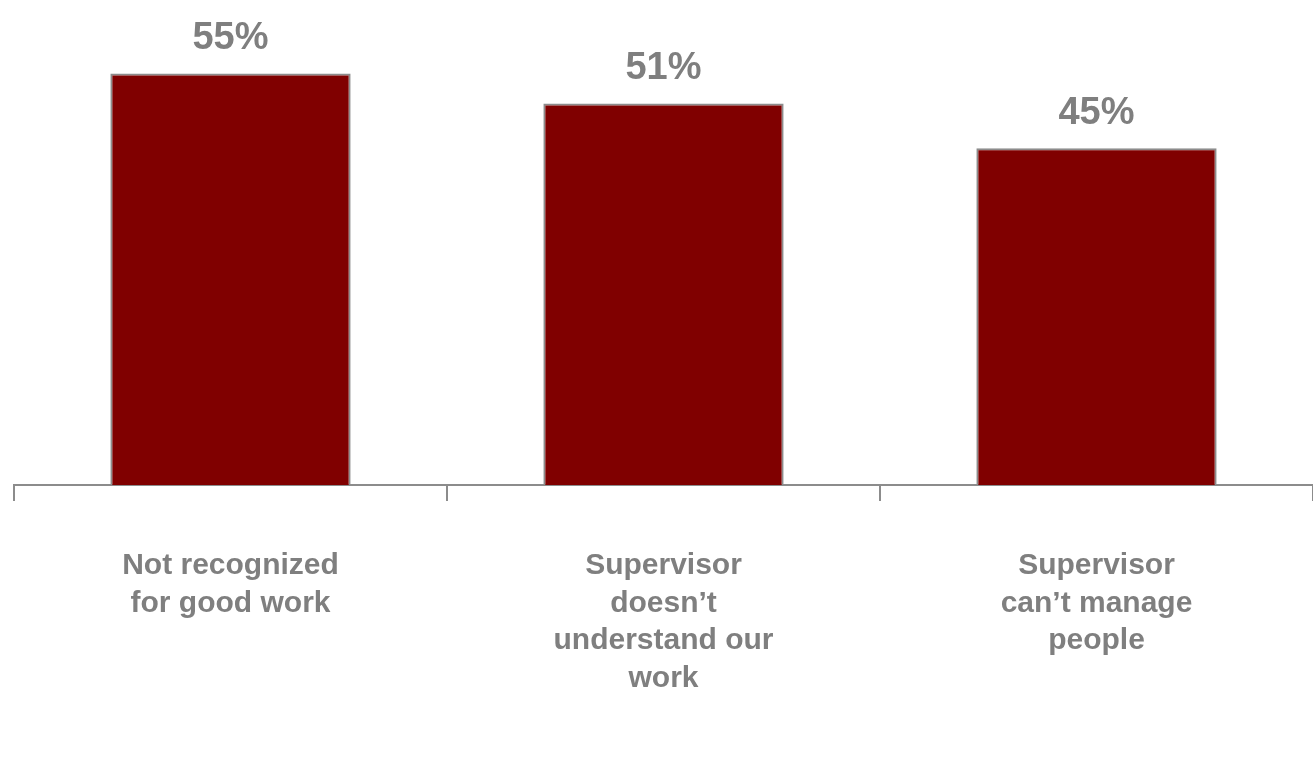 The image size is (1313, 763). Describe the element at coordinates (230, 35) in the screenshot. I see `data-label: 55%` at that location.